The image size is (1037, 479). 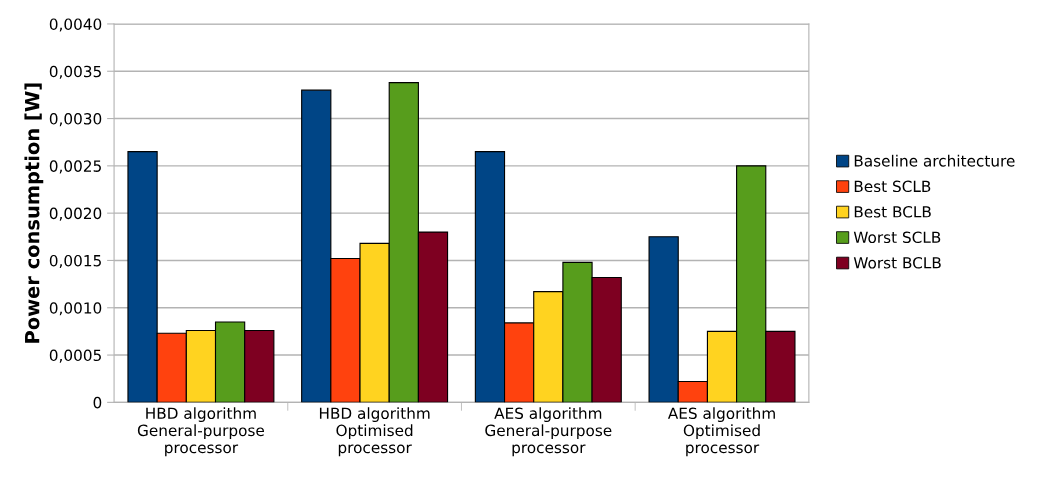 I want to click on y-tick-label: 0,0030, so click(x=75, y=120).